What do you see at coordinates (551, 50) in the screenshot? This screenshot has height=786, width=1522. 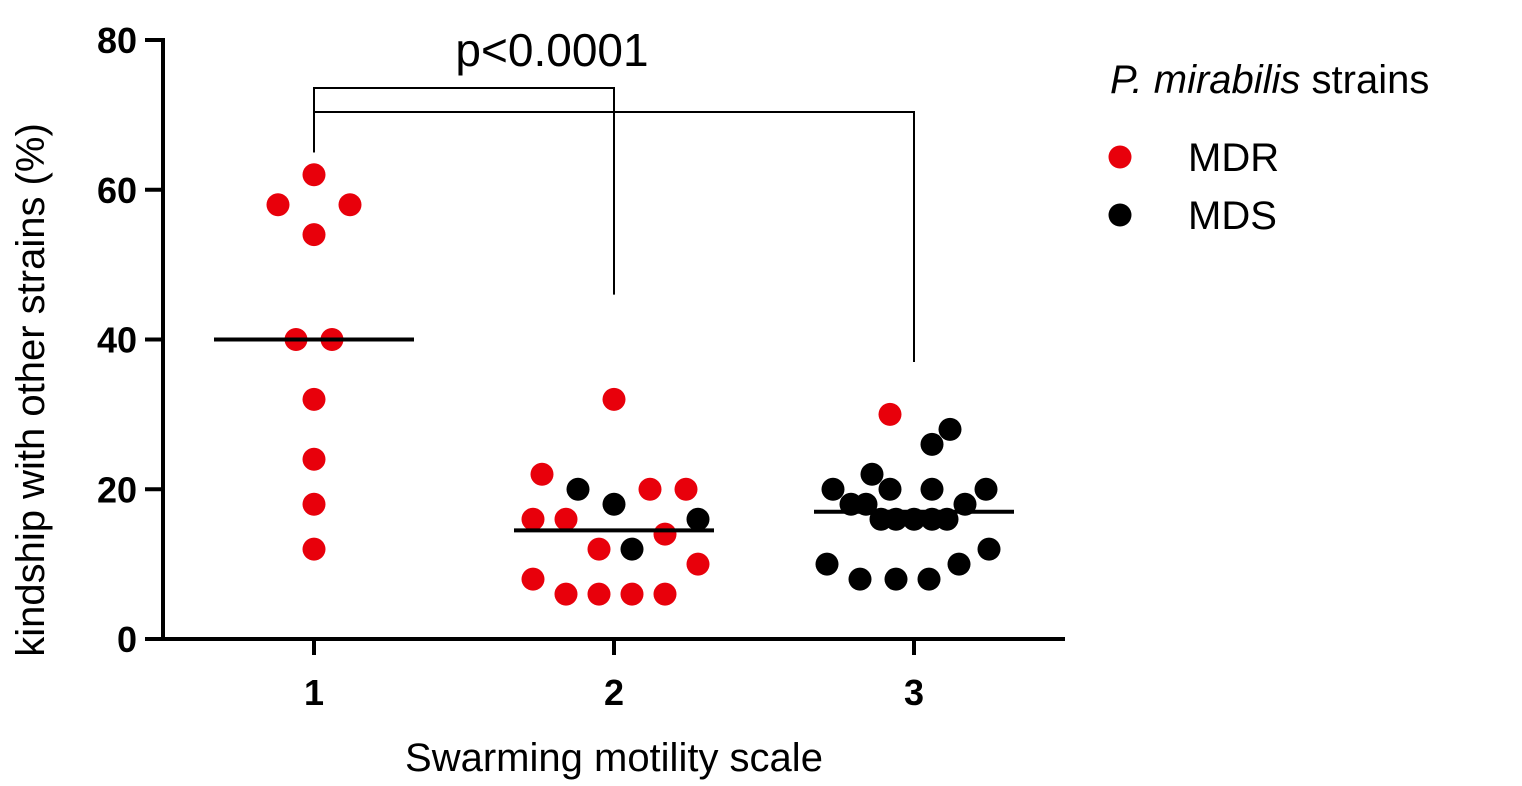 I see `p-value-annotation: p<0.0001` at bounding box center [551, 50].